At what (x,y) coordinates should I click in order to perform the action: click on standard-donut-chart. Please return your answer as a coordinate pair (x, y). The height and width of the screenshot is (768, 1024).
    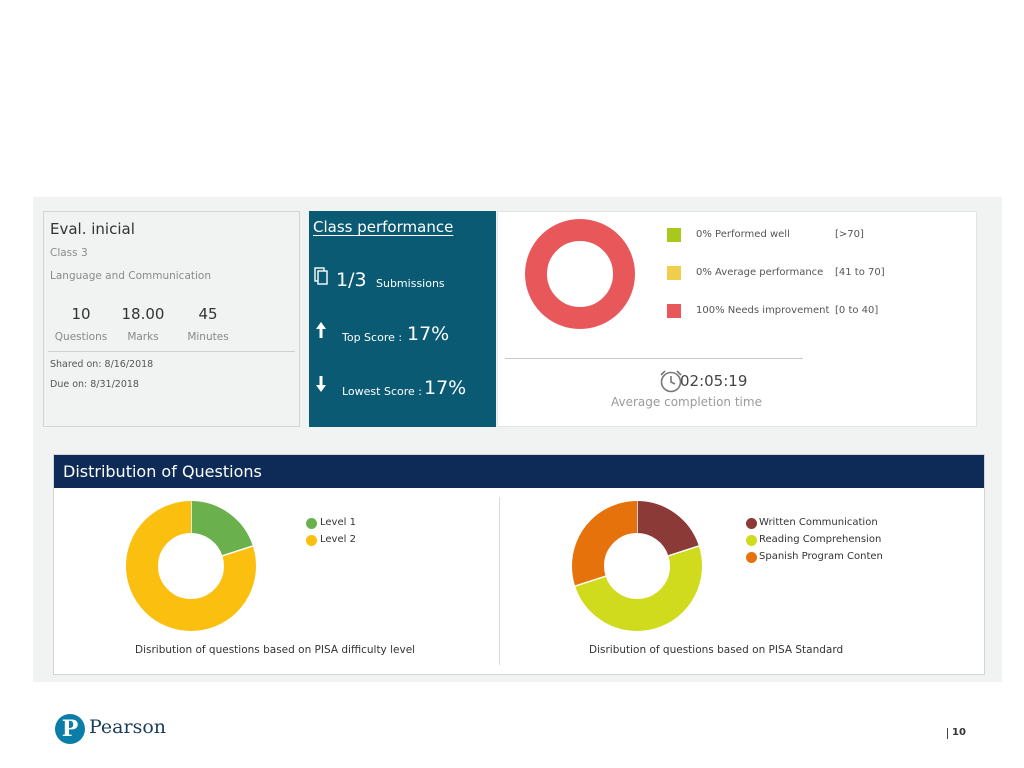
    Looking at the image, I should click on (637, 566).